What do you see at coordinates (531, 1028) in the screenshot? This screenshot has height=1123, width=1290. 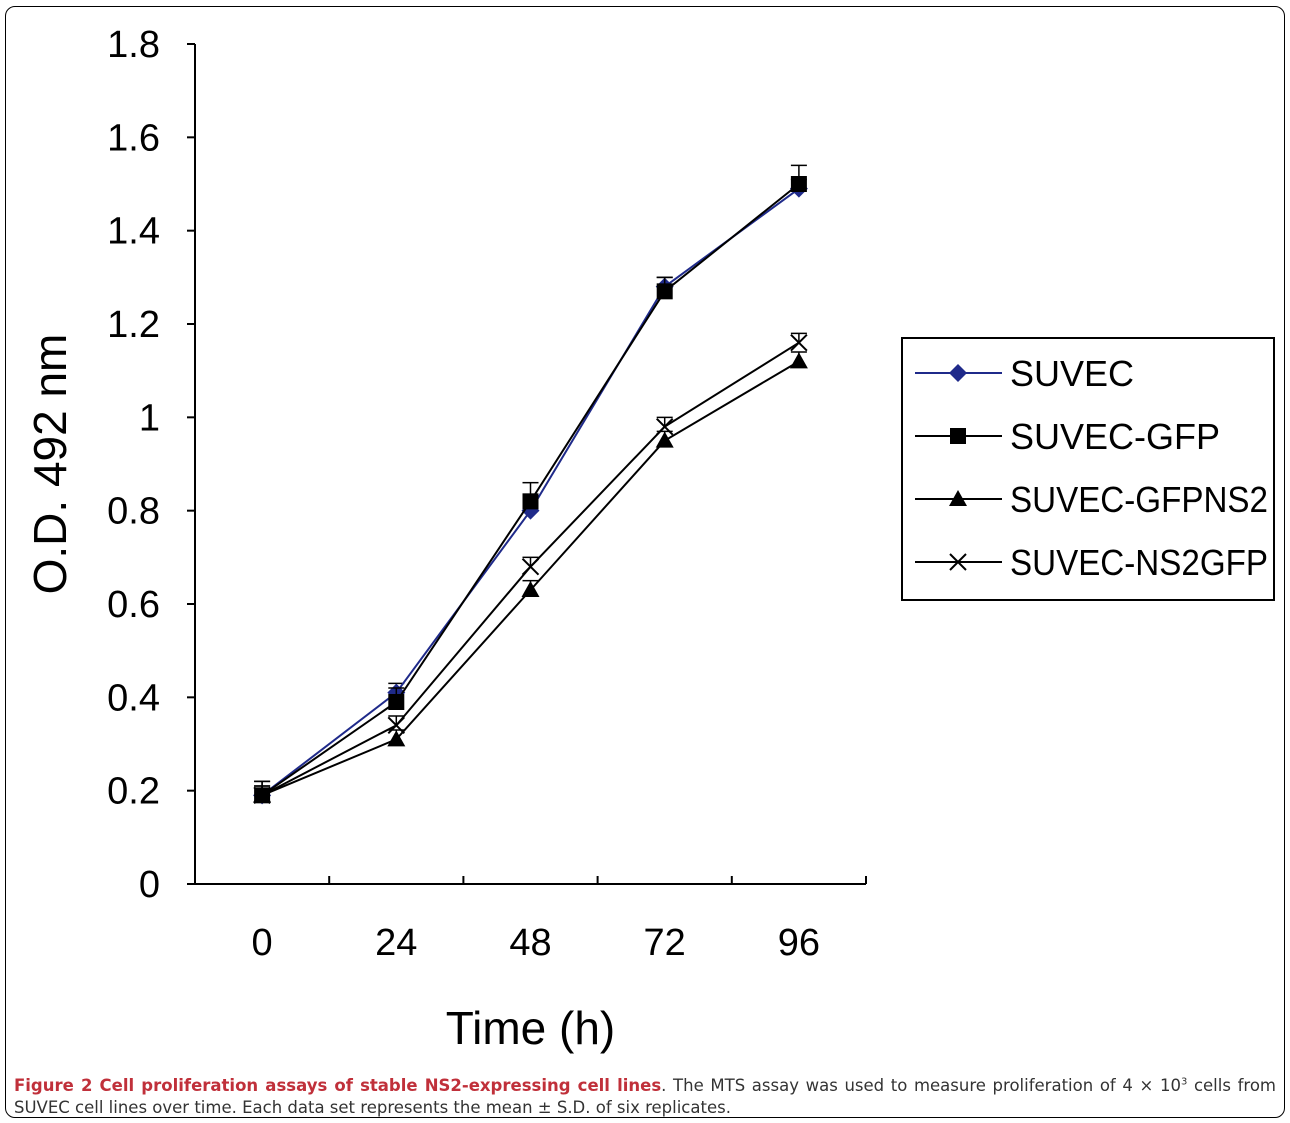 I see `x-axis-label: Time (h)` at bounding box center [531, 1028].